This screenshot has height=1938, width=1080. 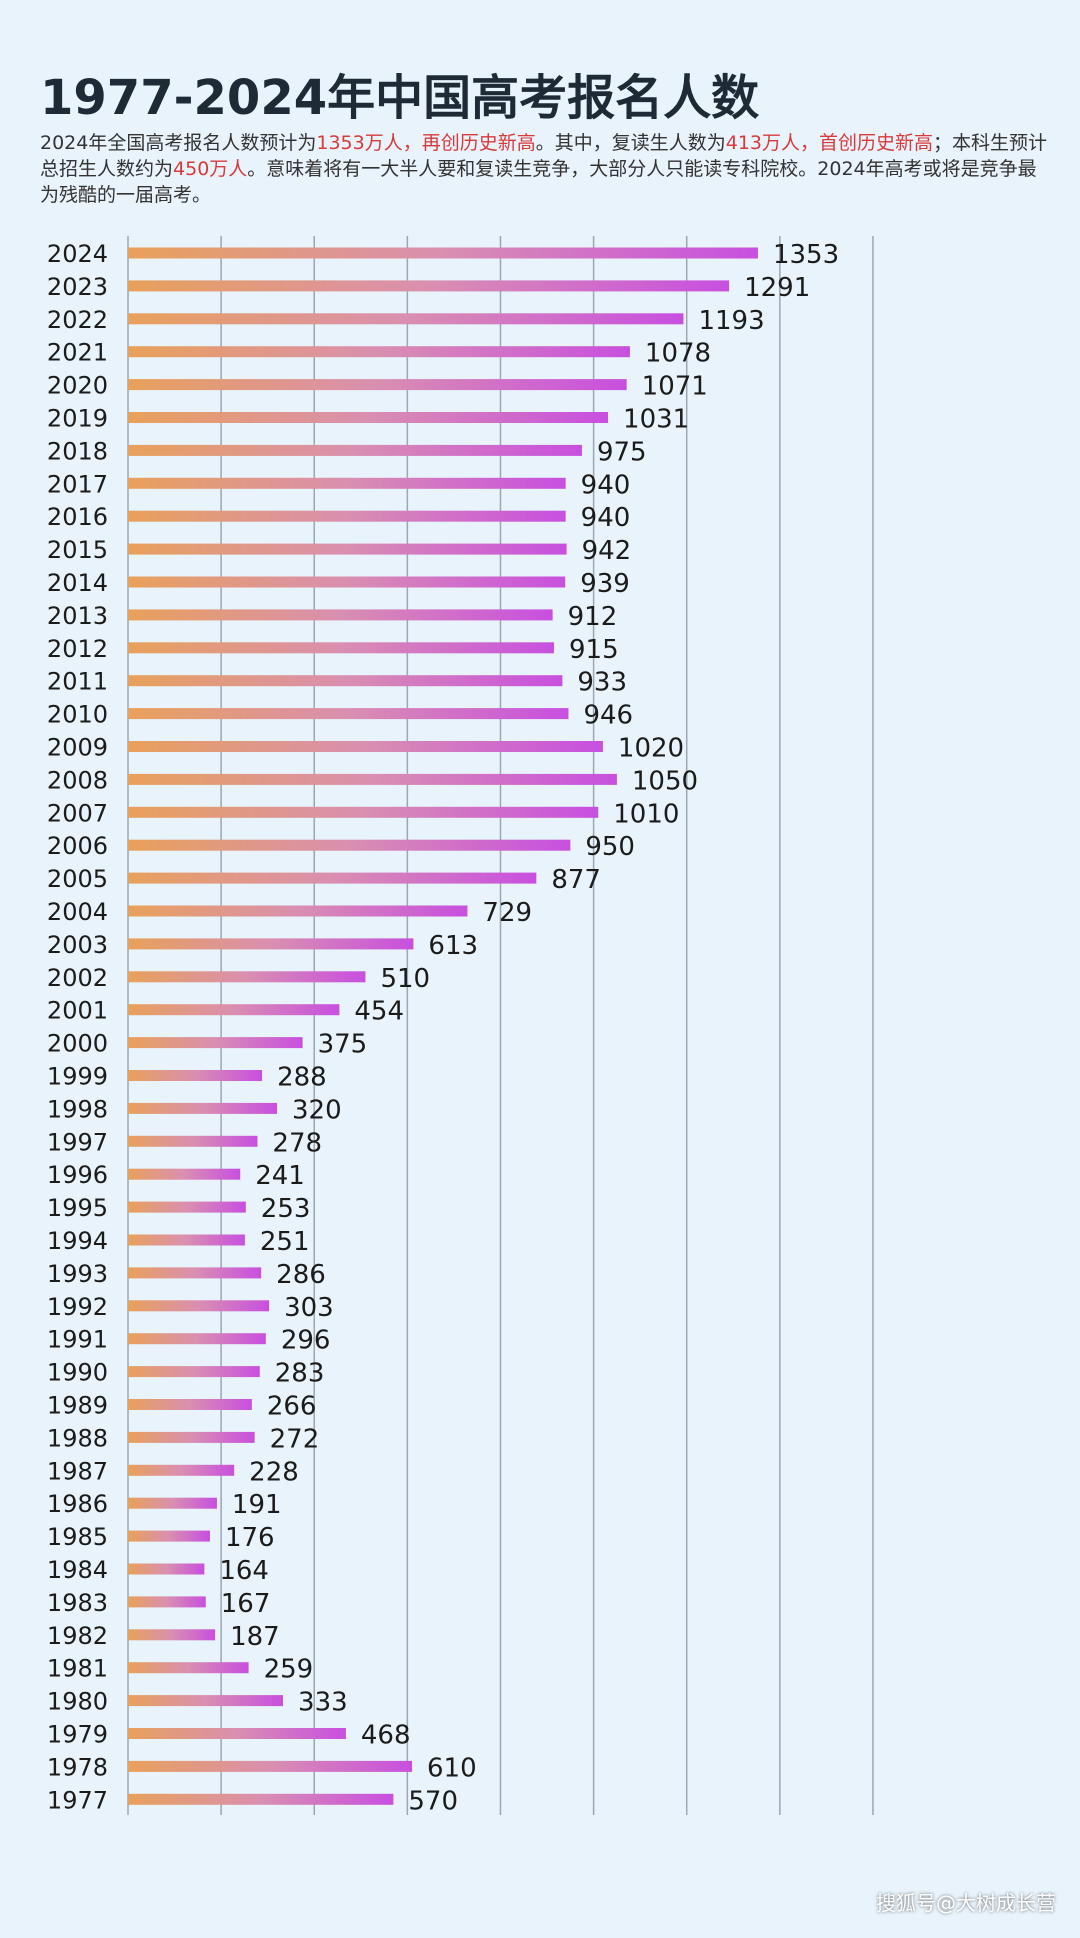 I want to click on value-label: 164, so click(x=244, y=1571).